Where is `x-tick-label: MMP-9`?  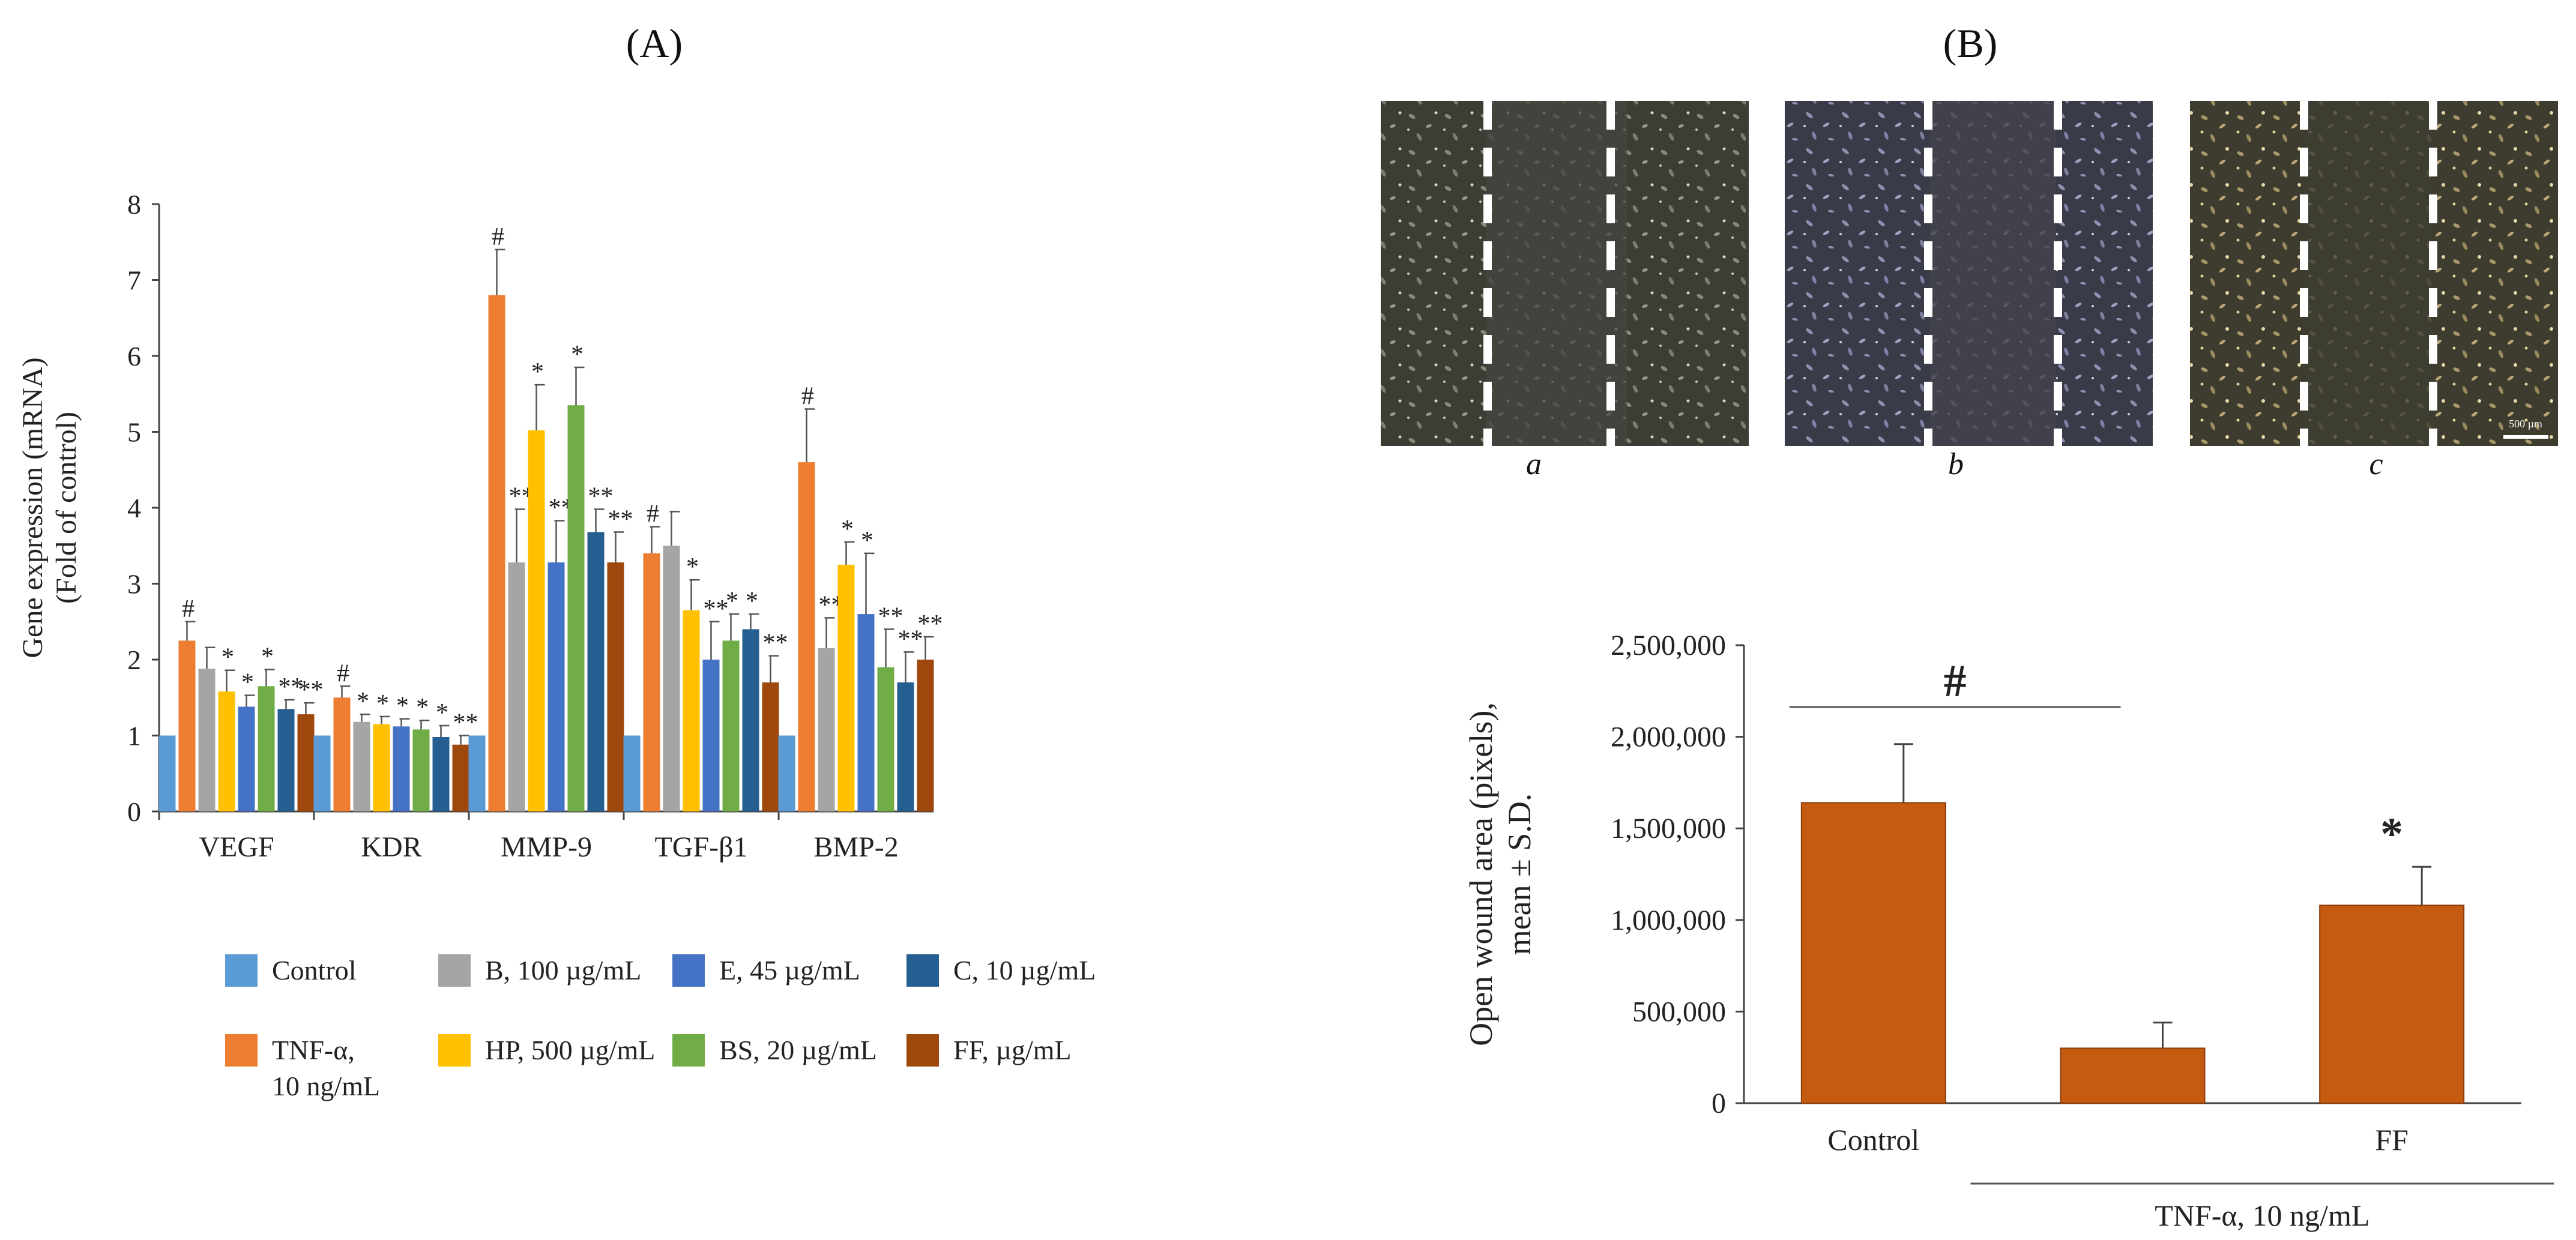
x-tick-label: MMP-9 is located at coordinates (546, 847).